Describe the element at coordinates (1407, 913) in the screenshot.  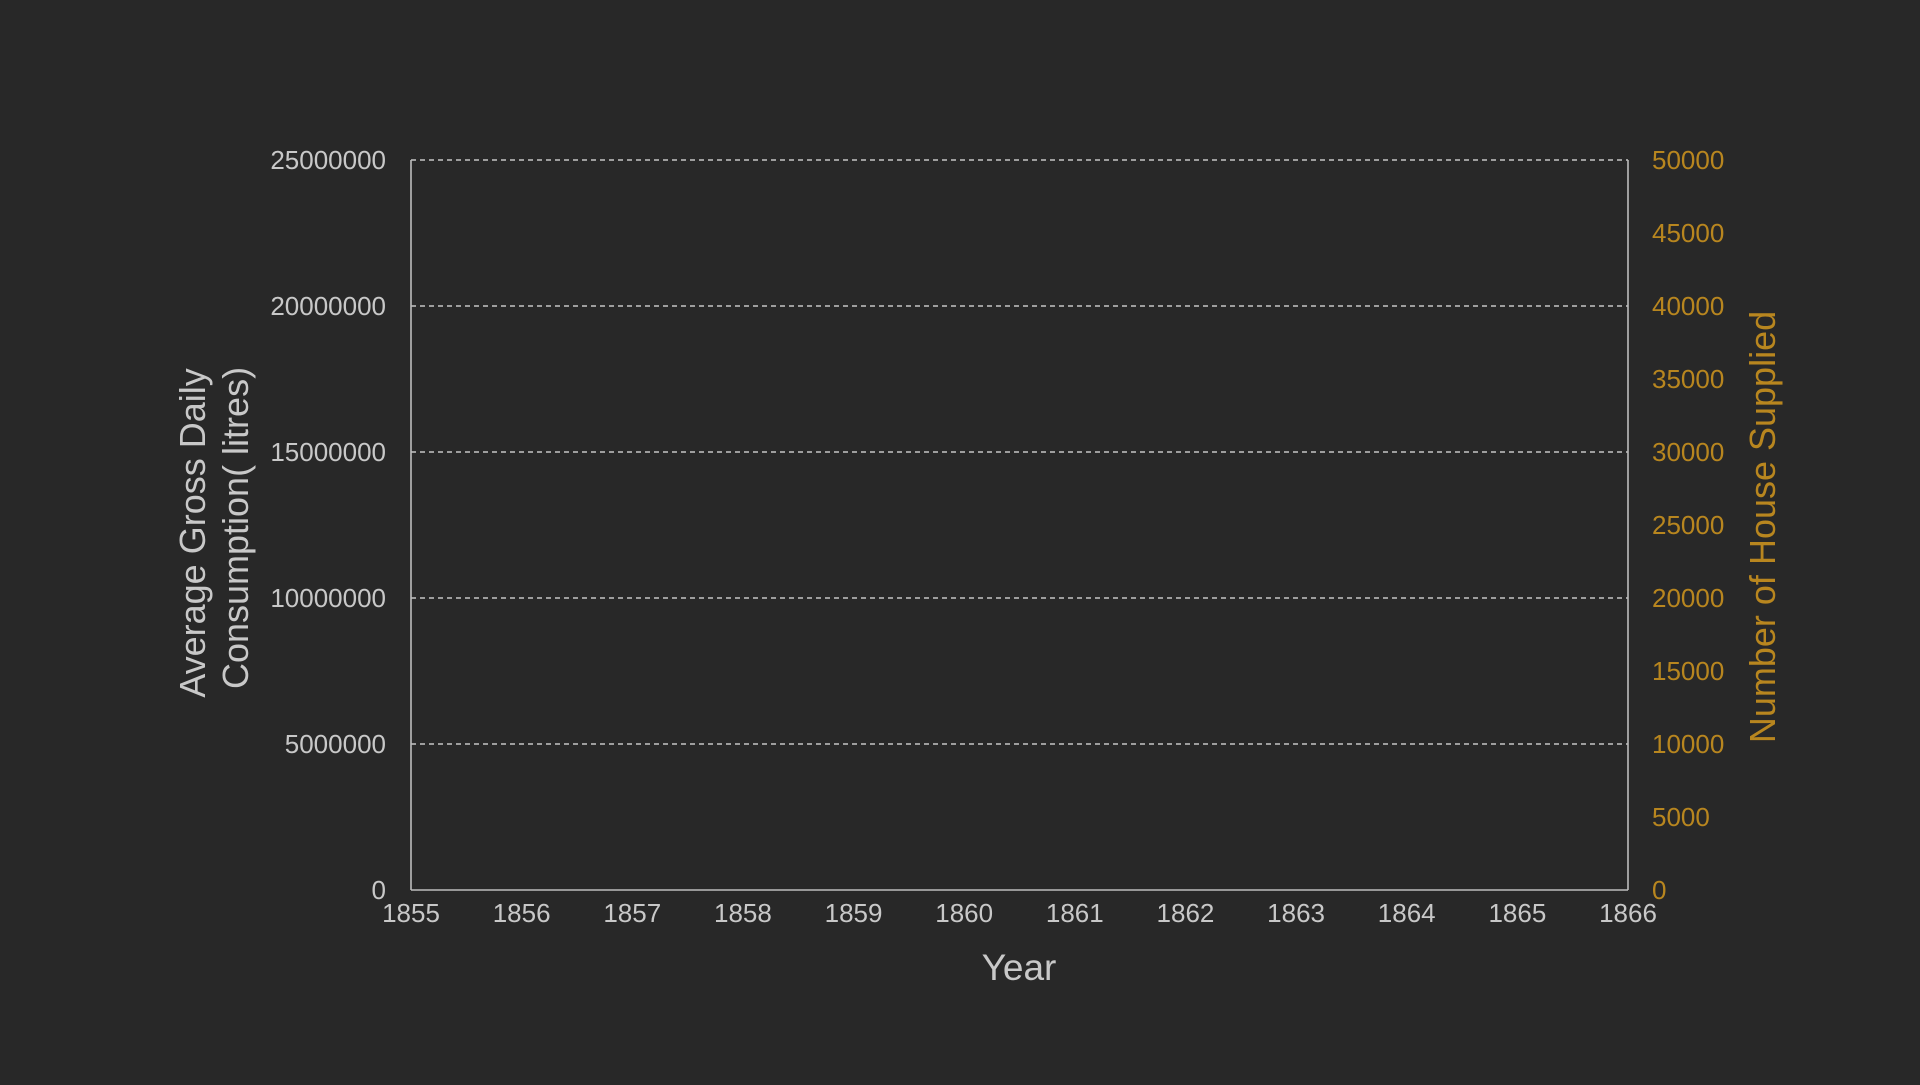
I see `x-tick-label: 1864` at that location.